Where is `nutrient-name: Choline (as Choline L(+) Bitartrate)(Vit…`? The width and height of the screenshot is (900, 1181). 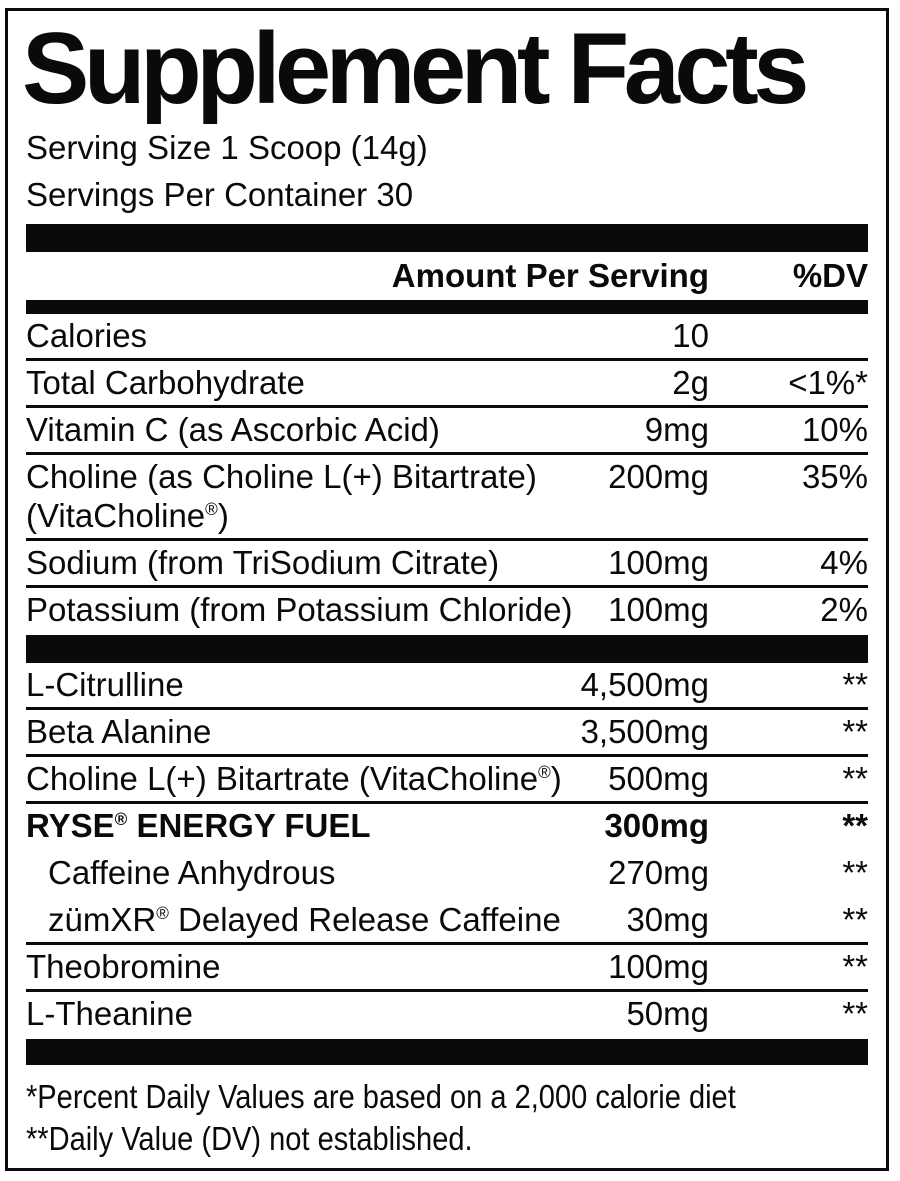
nutrient-name: Choline (as Choline L(+) Bitartrate)(Vit… is located at coordinates (281, 495).